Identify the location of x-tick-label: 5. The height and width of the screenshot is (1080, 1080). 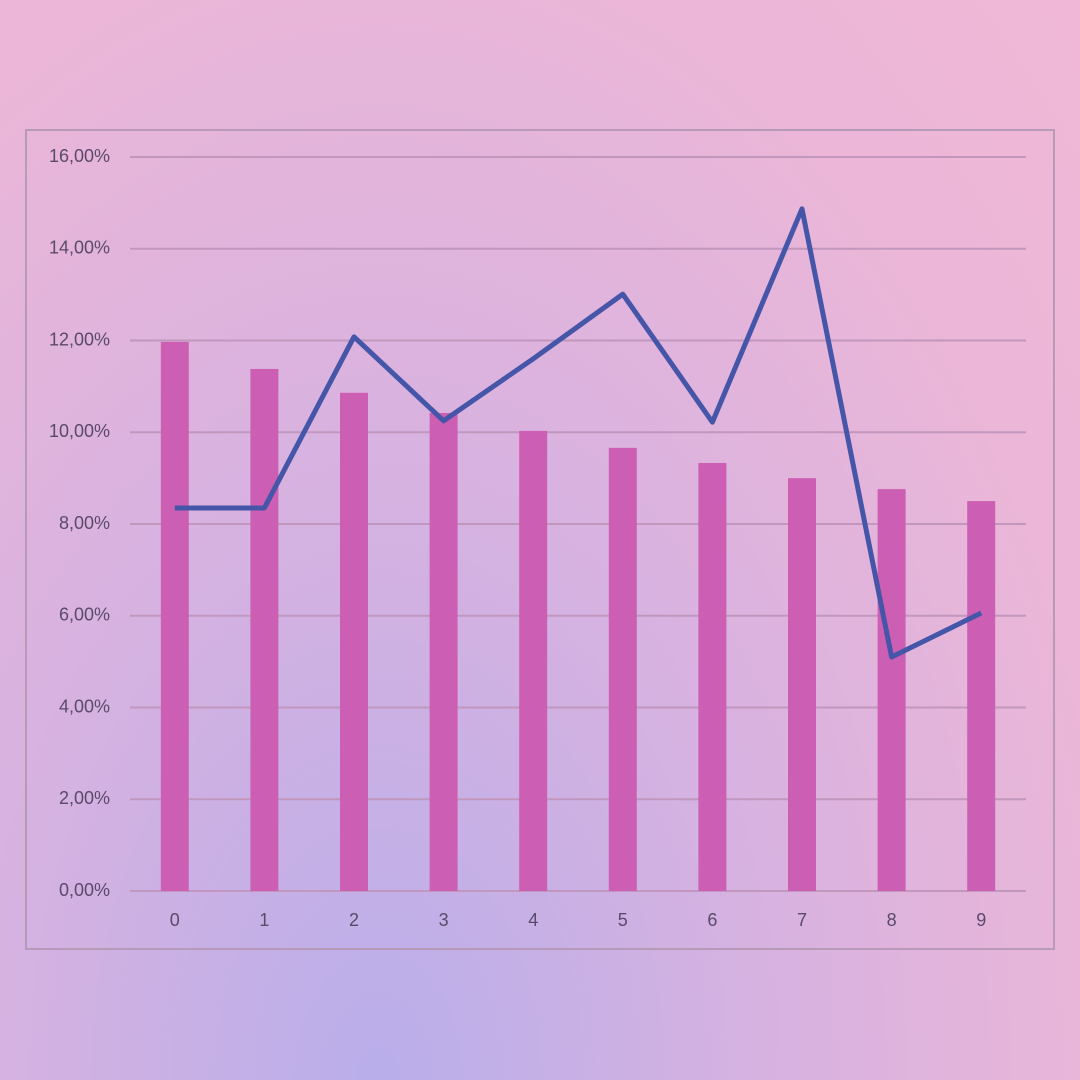
(623, 920).